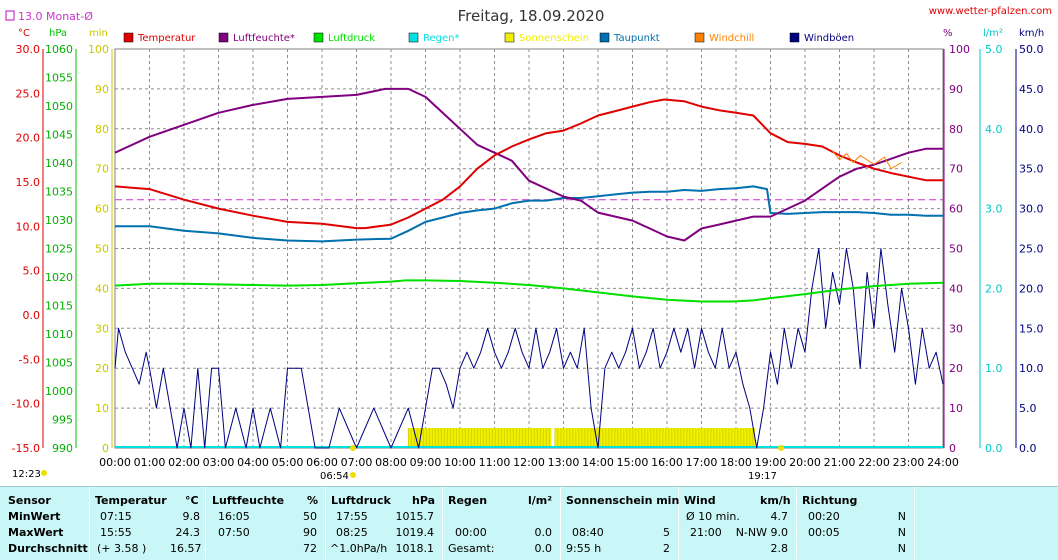 The height and width of the screenshot is (560, 1058). Describe the element at coordinates (529, 462) in the screenshot. I see `x-tick-label: 12:00` at that location.